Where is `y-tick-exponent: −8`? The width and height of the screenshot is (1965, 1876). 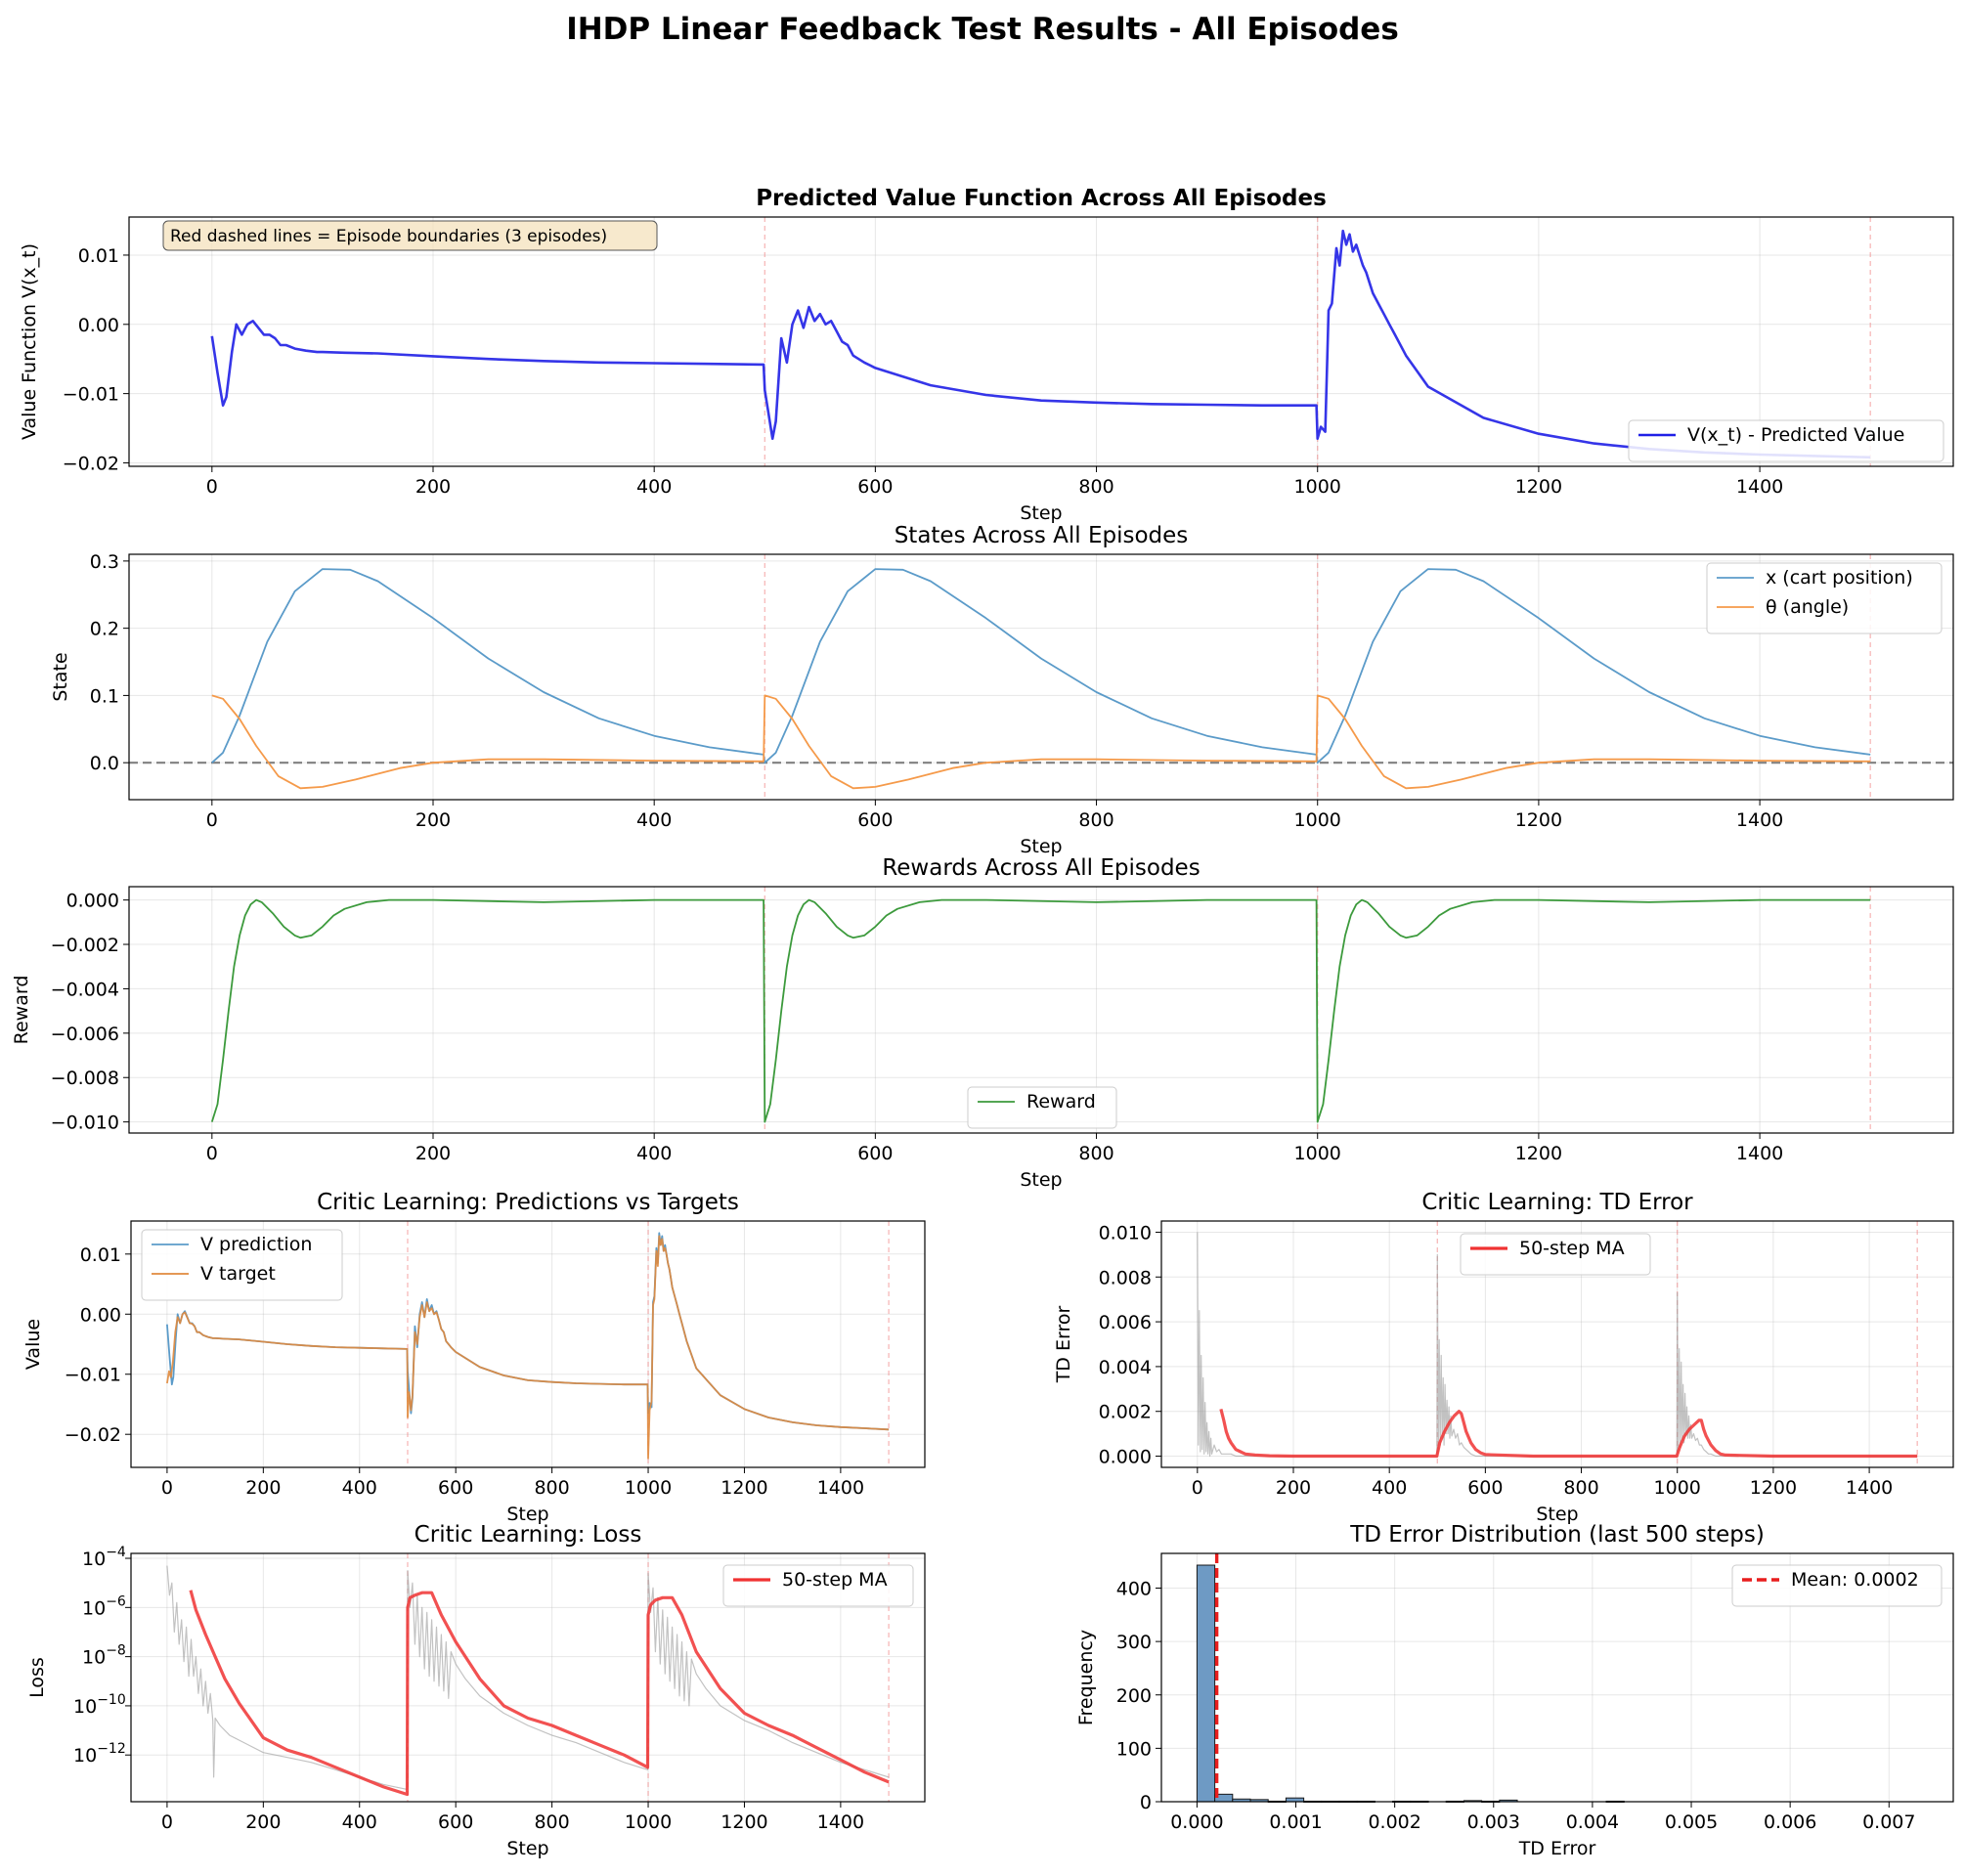
y-tick-exponent: −8 is located at coordinates (116, 1651).